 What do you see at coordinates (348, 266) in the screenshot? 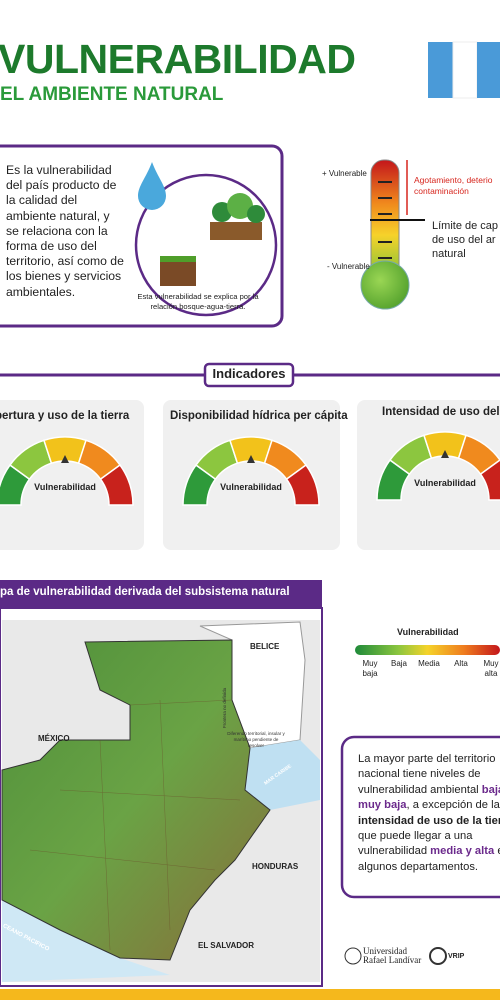
I see `thermo-bottom: - Vulnerable` at bounding box center [348, 266].